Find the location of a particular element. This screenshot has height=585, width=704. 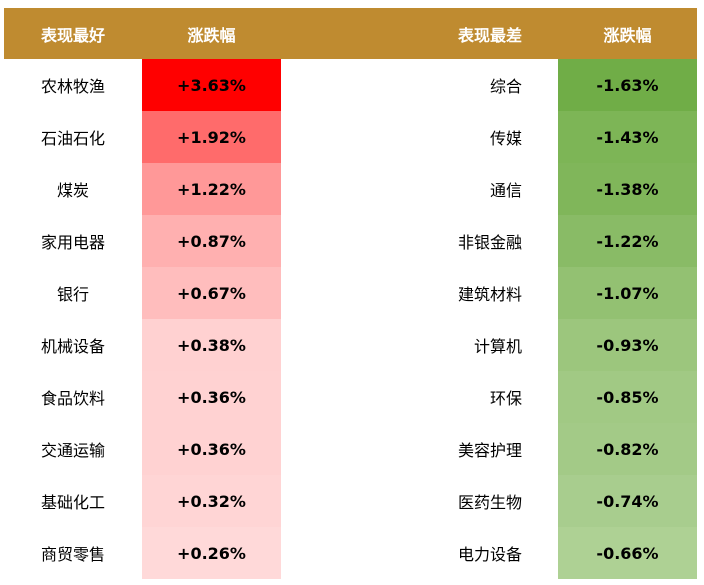

worst-change-value: -0.93% is located at coordinates (627, 345).